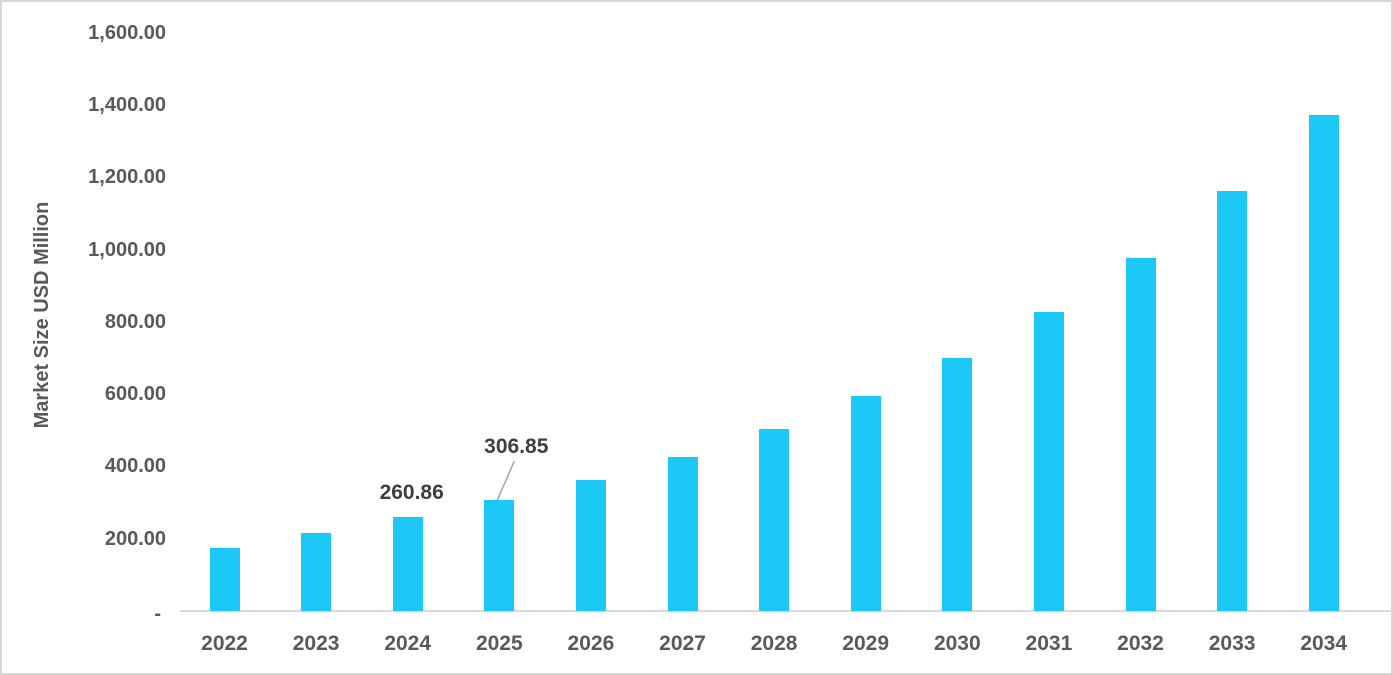 This screenshot has height=675, width=1393. What do you see at coordinates (505, 480) in the screenshot?
I see `leader-line-2025` at bounding box center [505, 480].